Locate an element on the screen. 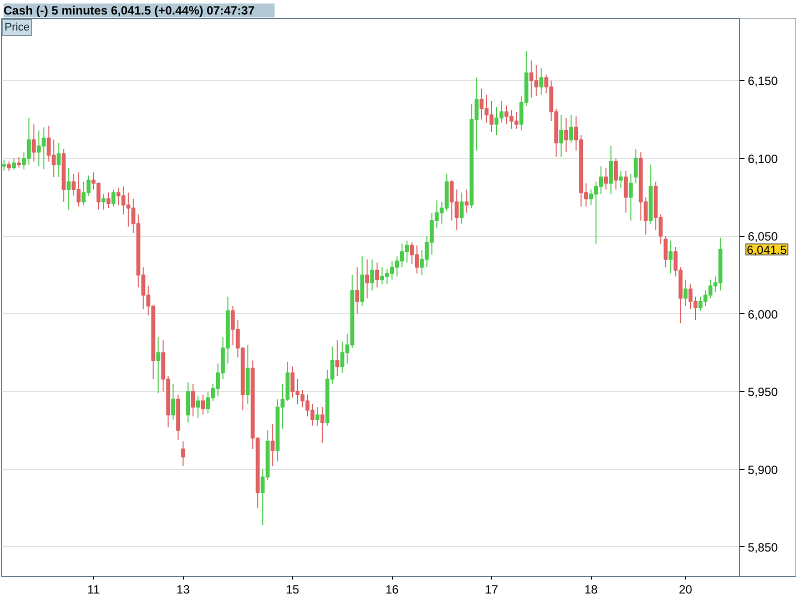 The width and height of the screenshot is (800, 600). x-tick-label: 17 is located at coordinates (491, 589).